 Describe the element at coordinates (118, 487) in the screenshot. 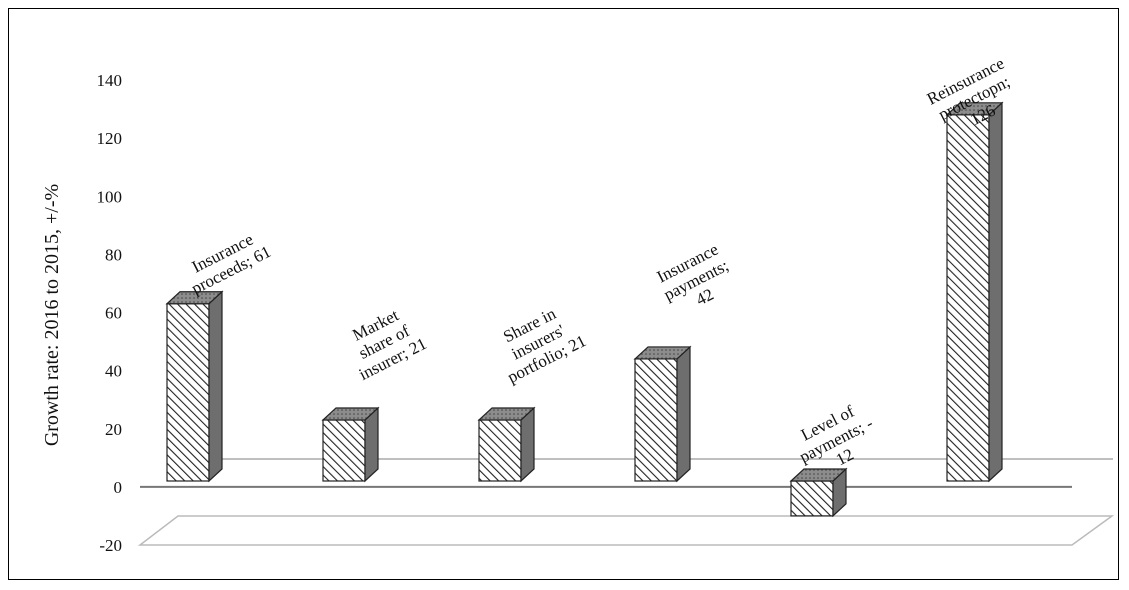

I see `y-tick-label: 0` at that location.